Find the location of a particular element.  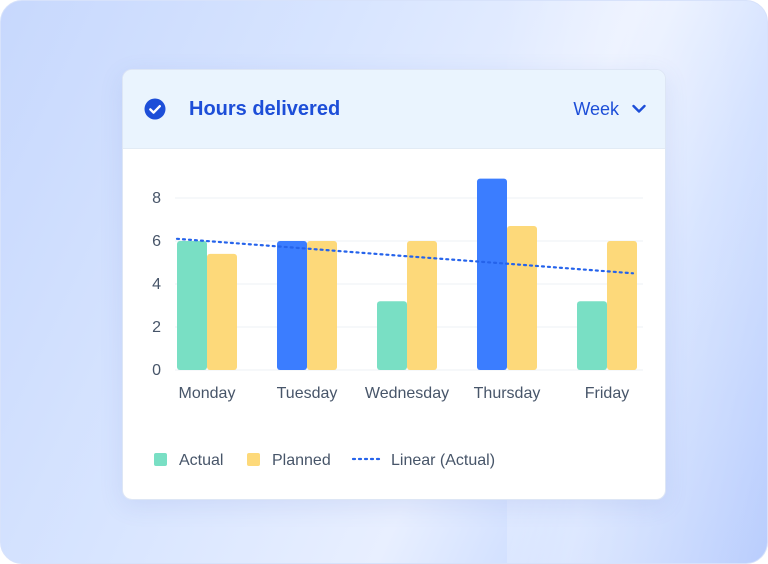

legend-label-trendline: Linear (Actual) is located at coordinates (443, 460).